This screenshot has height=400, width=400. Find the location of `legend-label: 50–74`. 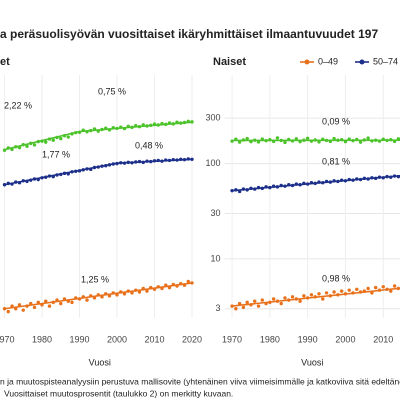

legend-label: 50–74 is located at coordinates (385, 61).